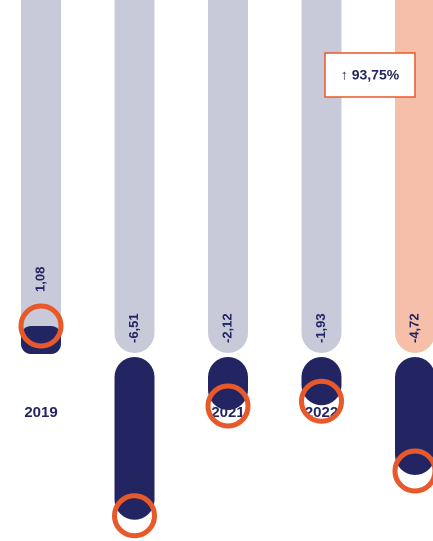 The image size is (433, 541). I want to click on value-label: 1,08, so click(39, 279).